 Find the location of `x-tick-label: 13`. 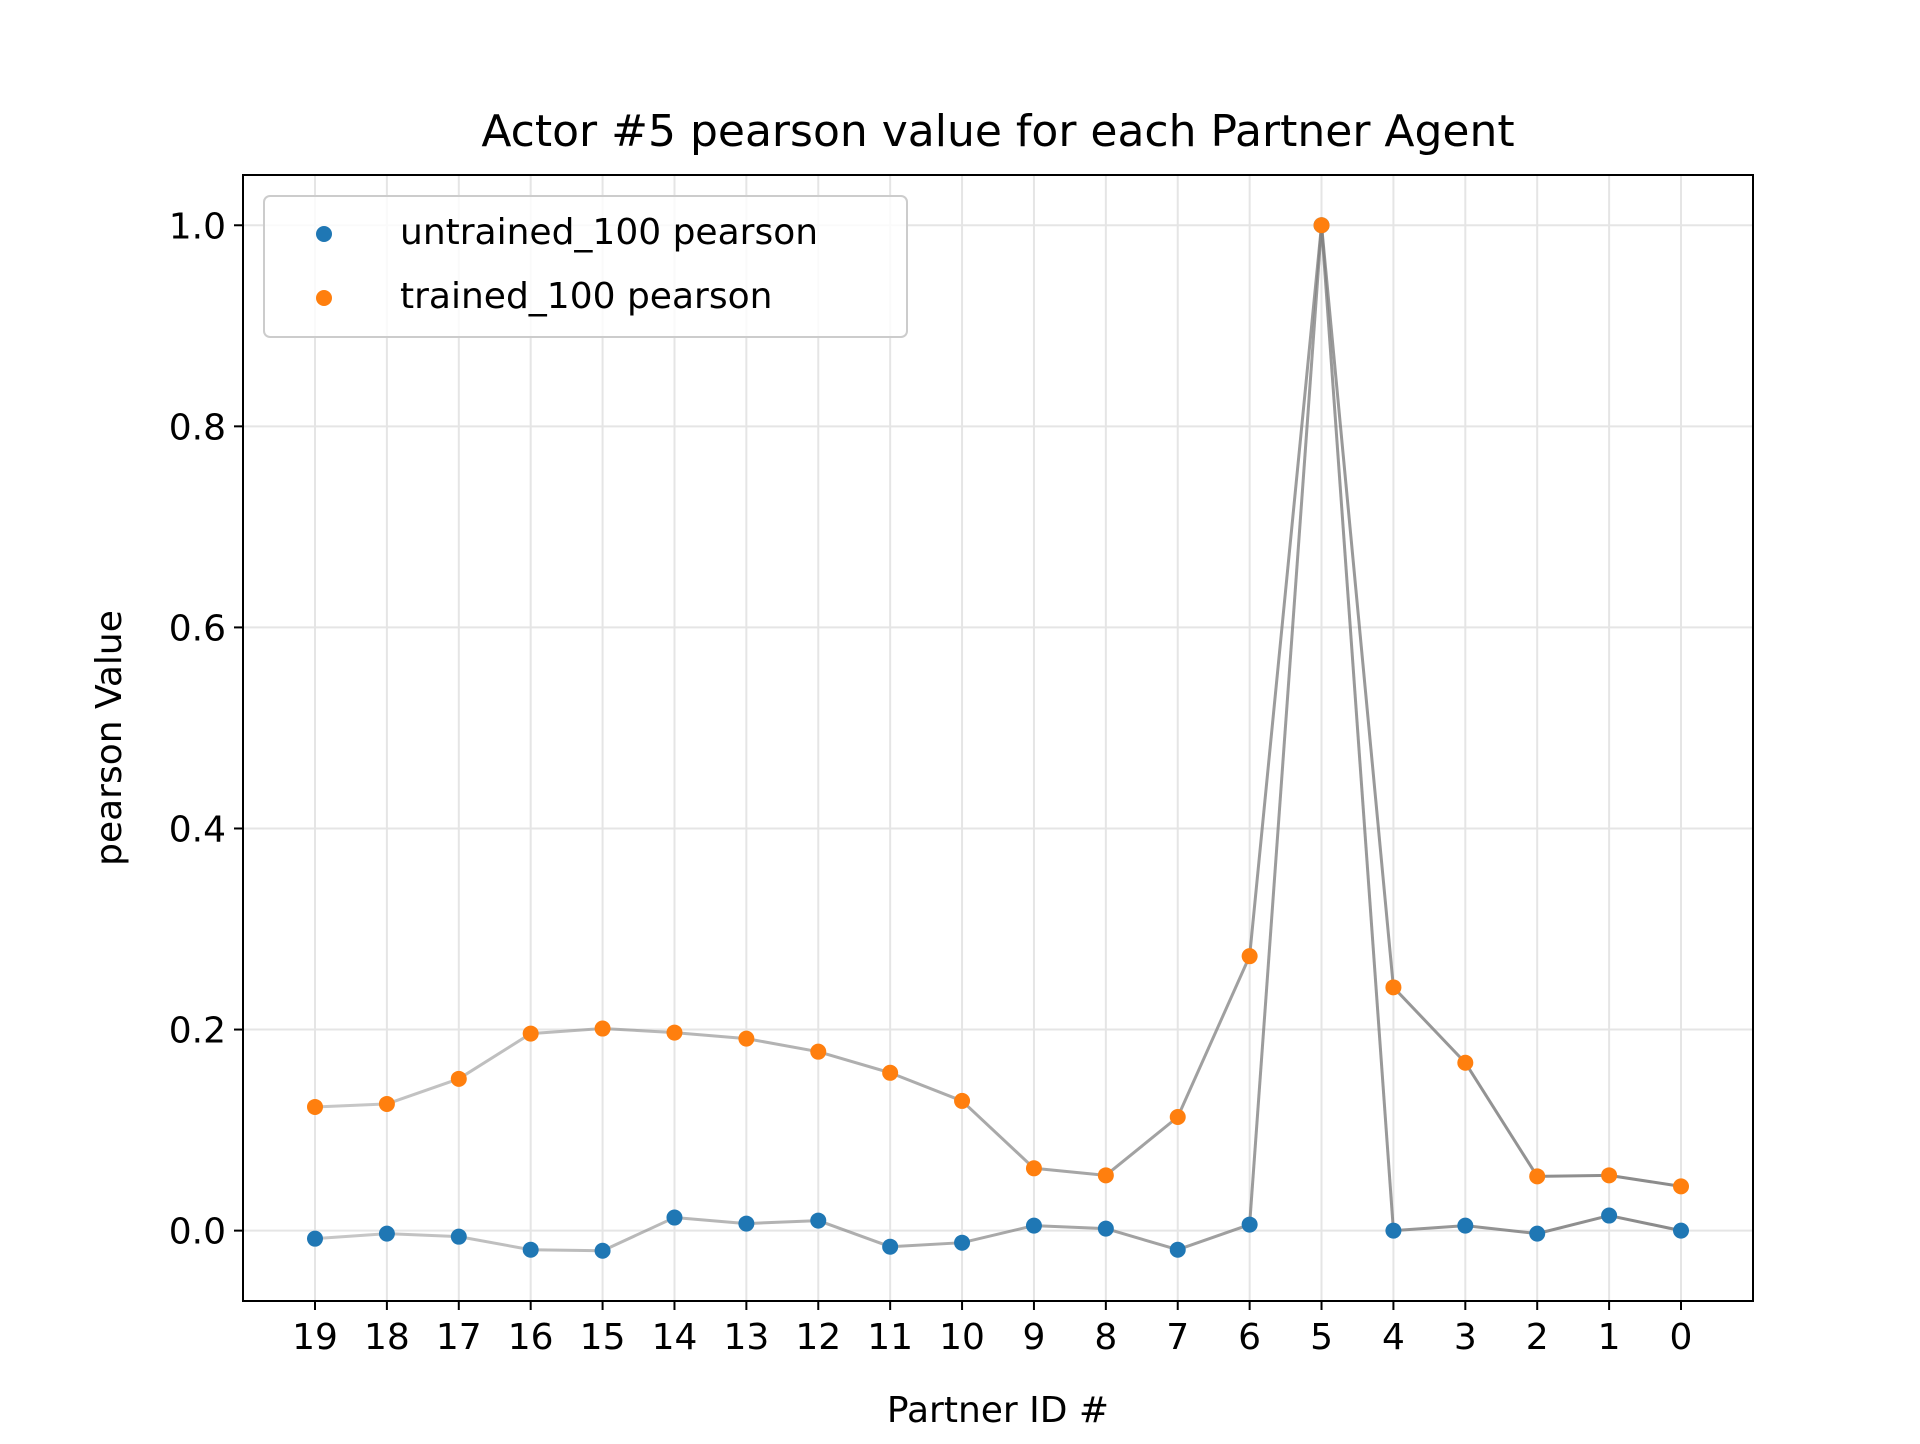

x-tick-label: 13 is located at coordinates (746, 1337).